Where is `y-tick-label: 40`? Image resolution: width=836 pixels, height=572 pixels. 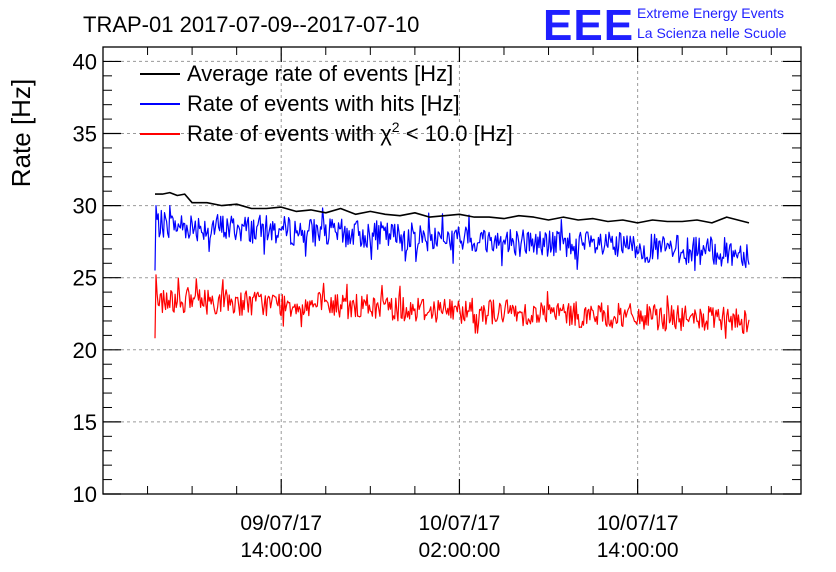 y-tick-label: 40 is located at coordinates (85, 61).